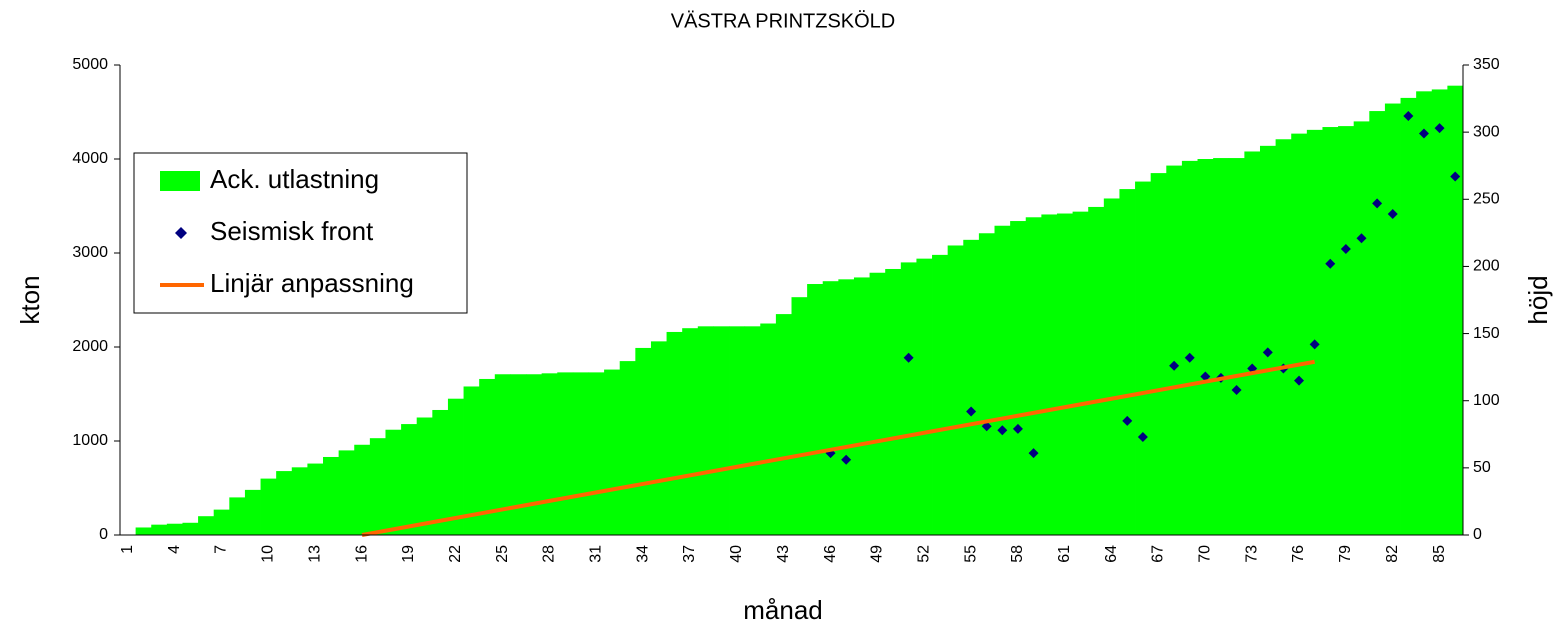 This screenshot has height=632, width=1566. Describe the element at coordinates (30, 299) in the screenshot. I see `y-axis-title: kton` at that location.